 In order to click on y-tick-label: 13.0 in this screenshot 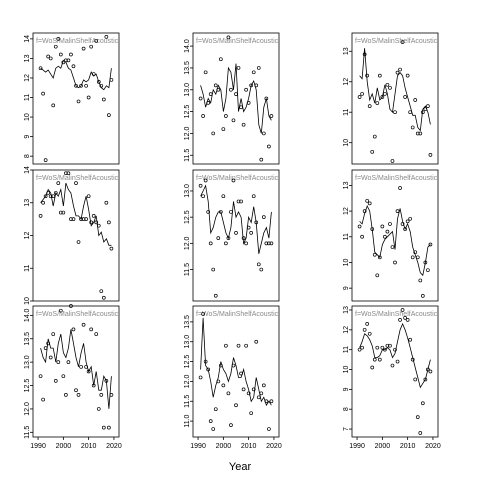, I will do `click(27, 362)`.